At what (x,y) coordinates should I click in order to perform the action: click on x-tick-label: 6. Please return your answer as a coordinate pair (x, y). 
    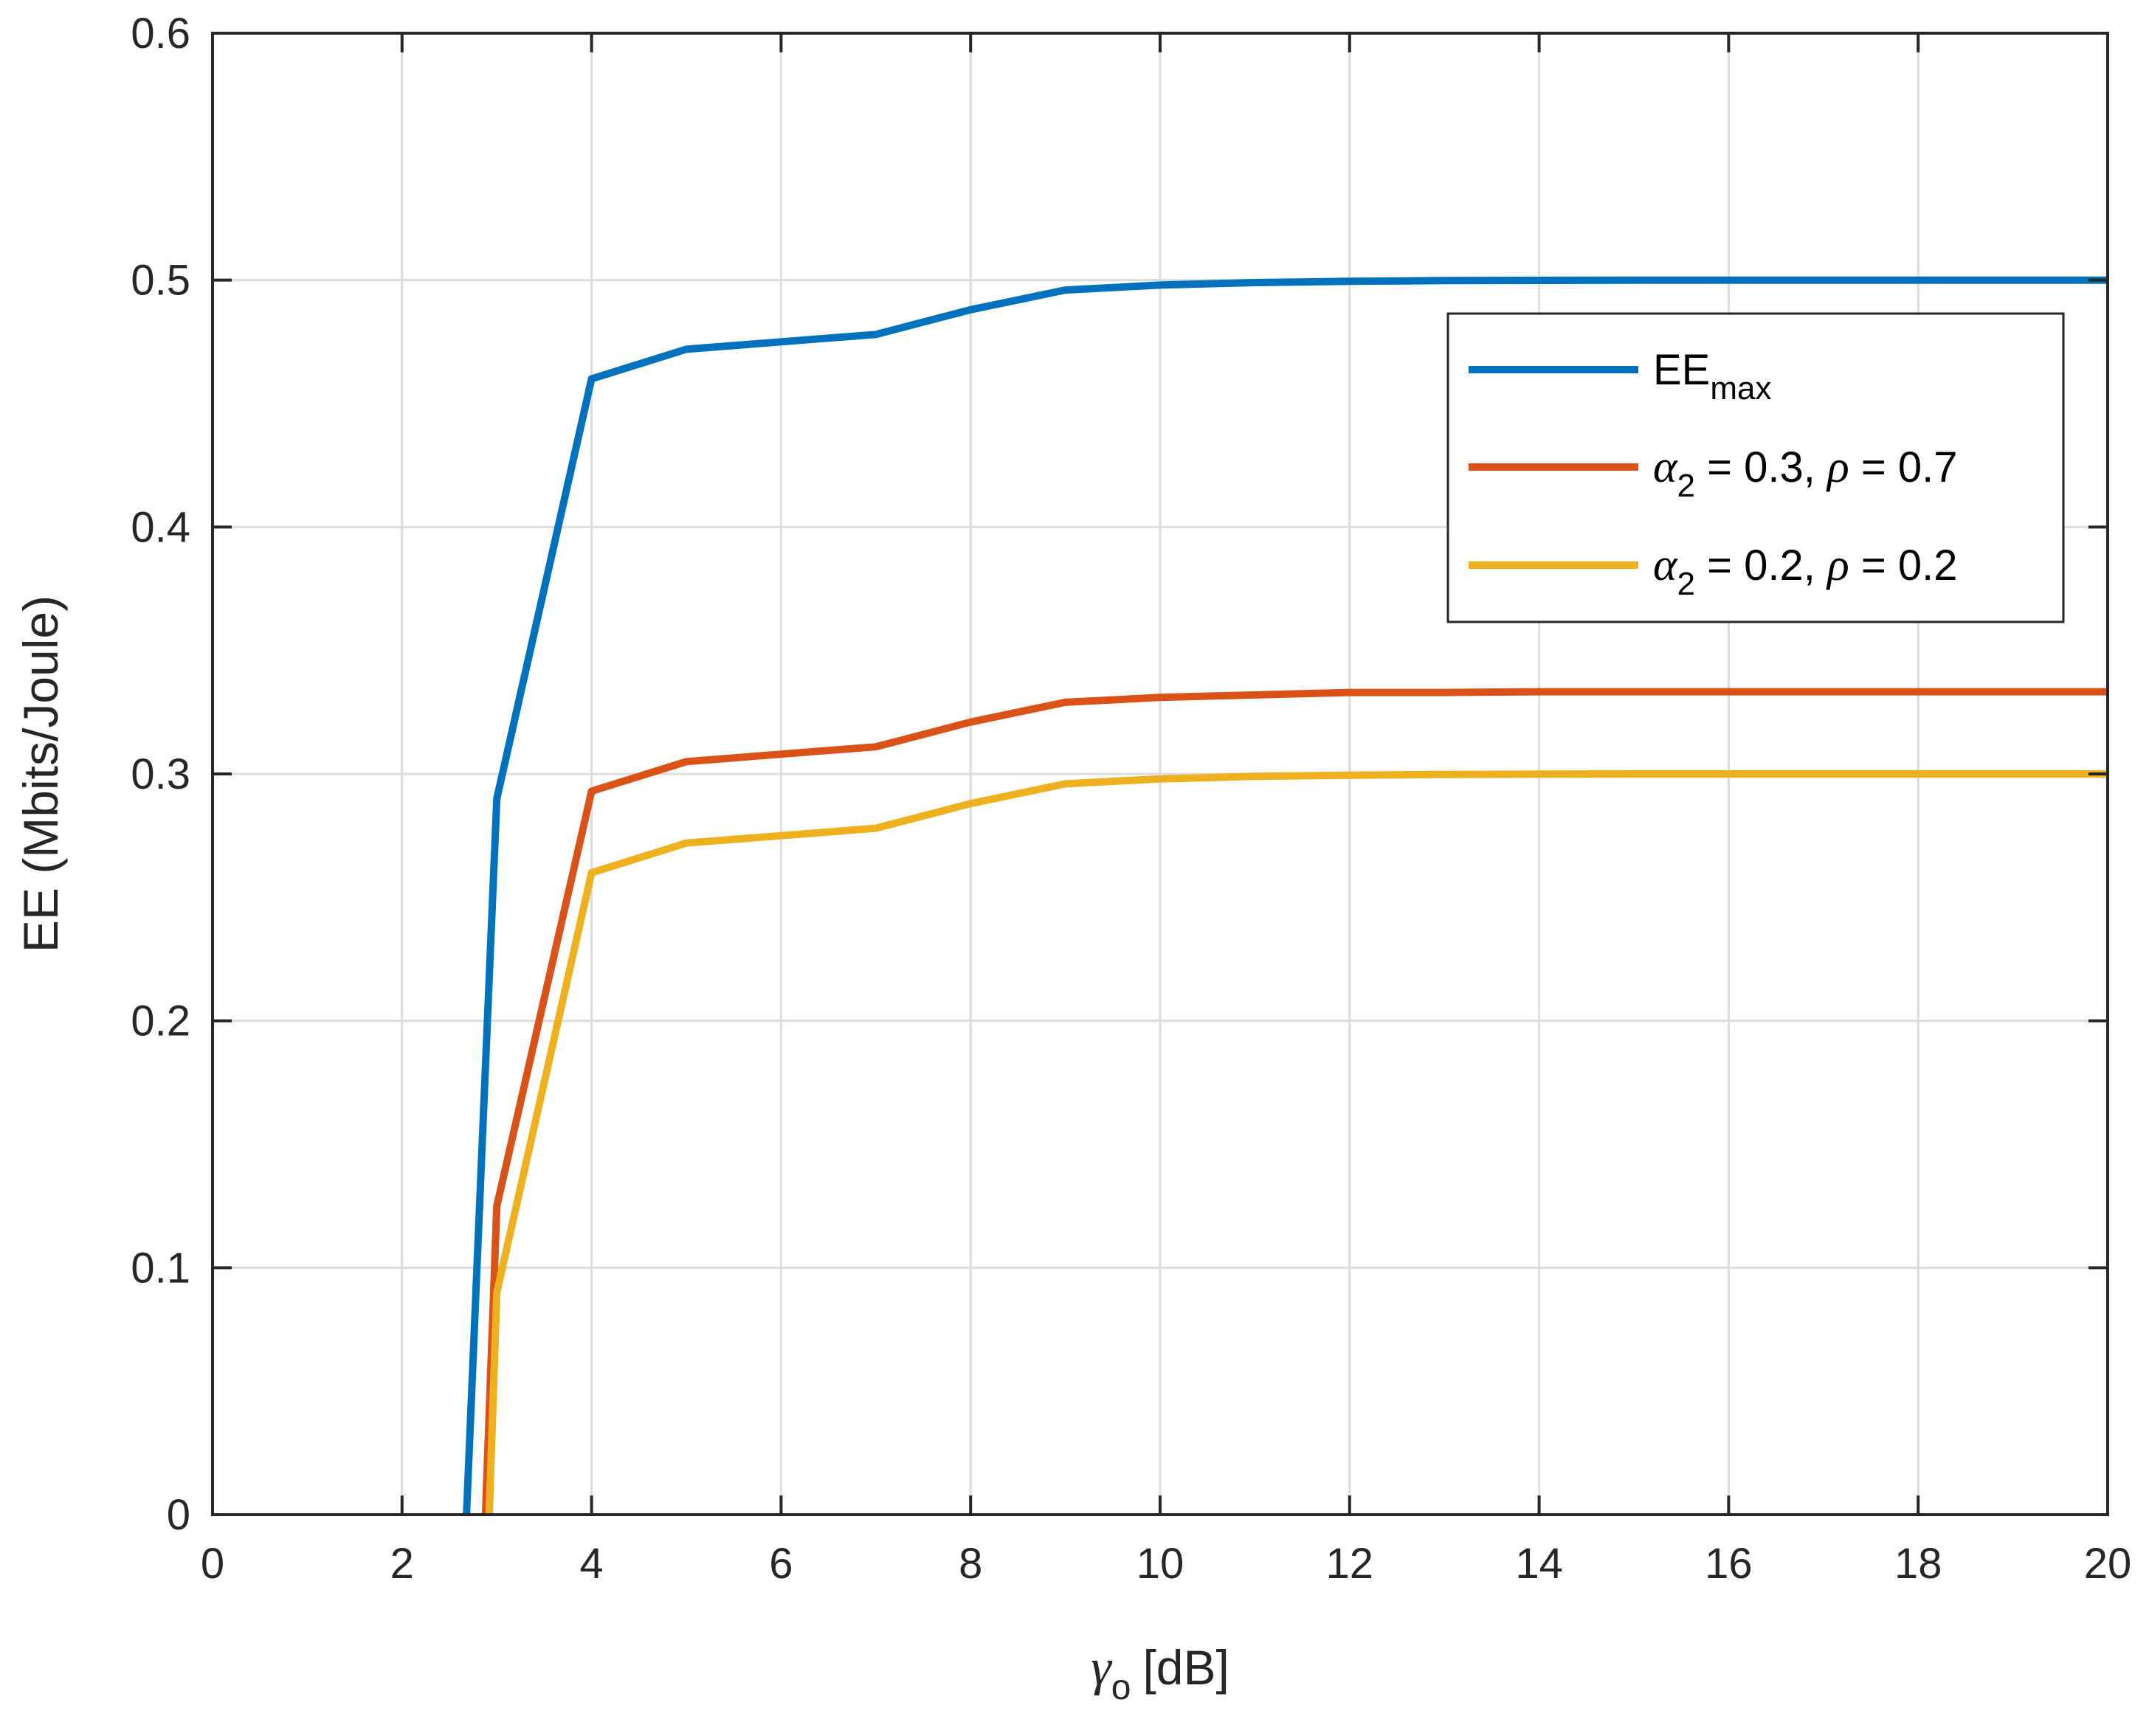
    Looking at the image, I should click on (781, 1564).